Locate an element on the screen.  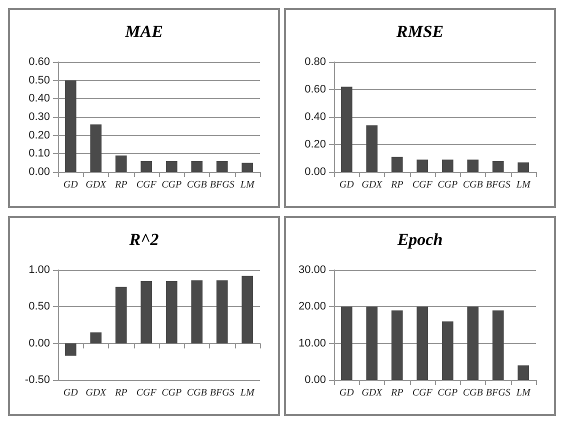
y-tick-label: 10.00 is located at coordinates (312, 343).